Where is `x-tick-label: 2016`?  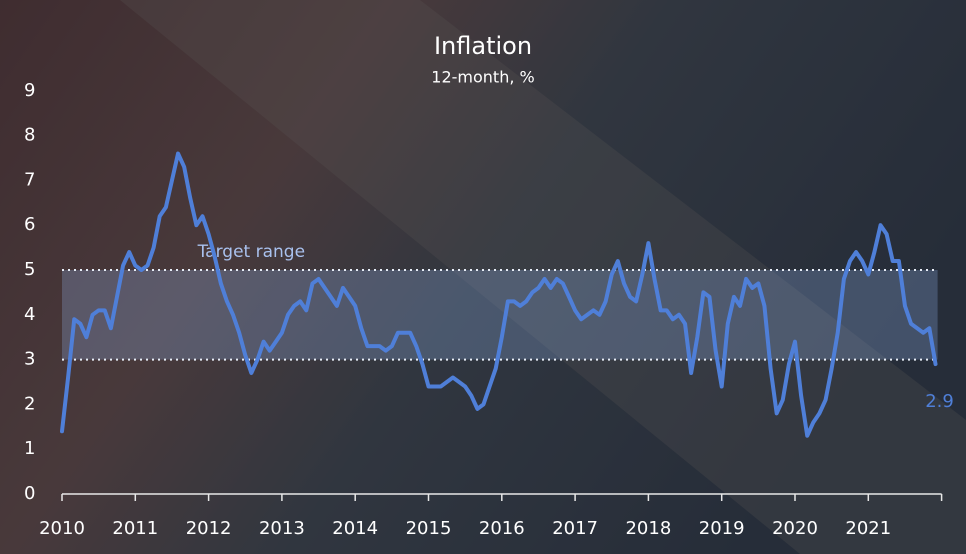
x-tick-label: 2016 is located at coordinates (502, 528).